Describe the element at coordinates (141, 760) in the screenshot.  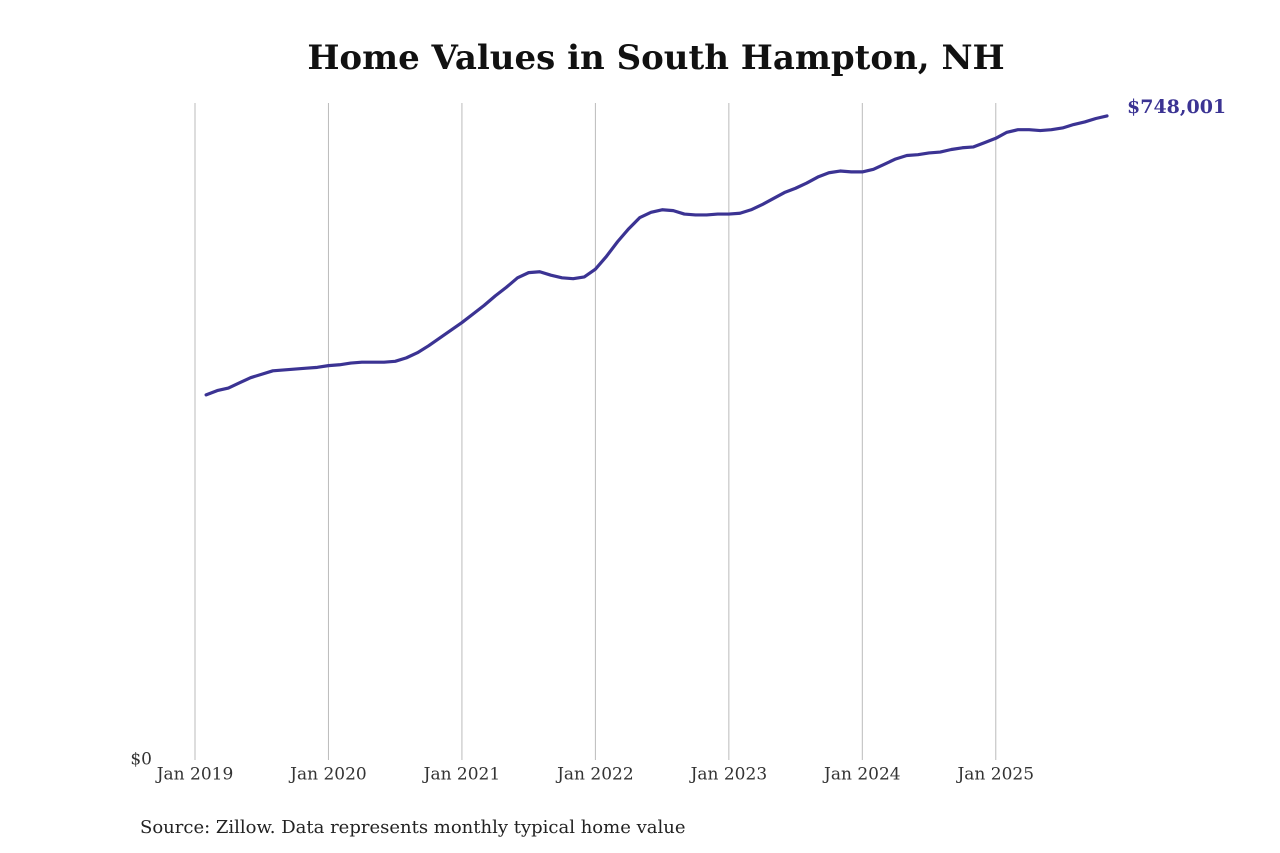
I see `y-tick-label: $0` at that location.